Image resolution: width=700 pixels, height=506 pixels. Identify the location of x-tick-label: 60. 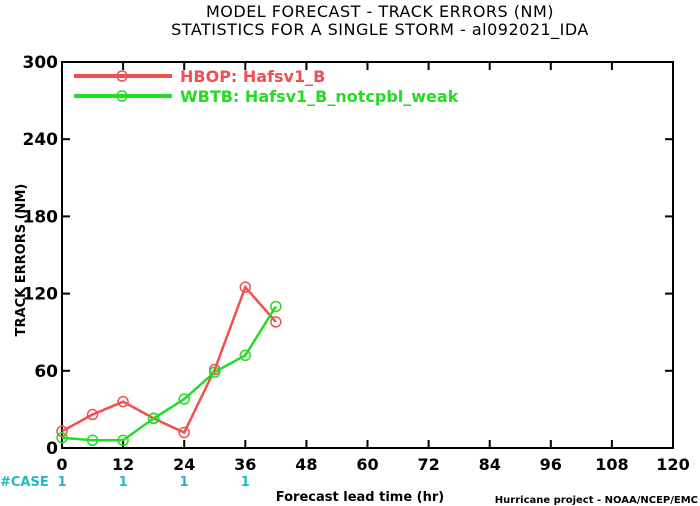
(367, 464).